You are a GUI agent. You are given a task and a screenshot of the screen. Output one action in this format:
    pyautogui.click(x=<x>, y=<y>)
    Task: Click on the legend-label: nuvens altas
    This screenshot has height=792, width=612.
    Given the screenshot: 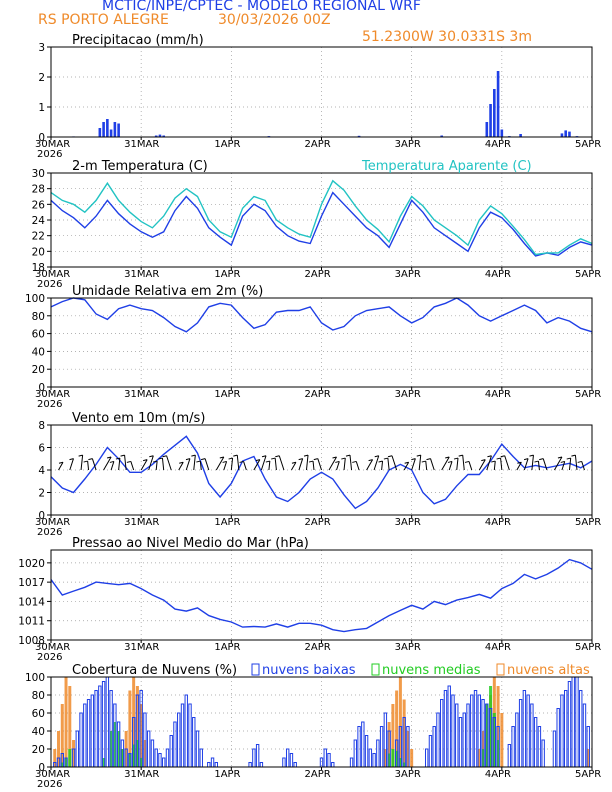 What is the action you would take?
    pyautogui.click(x=548, y=670)
    